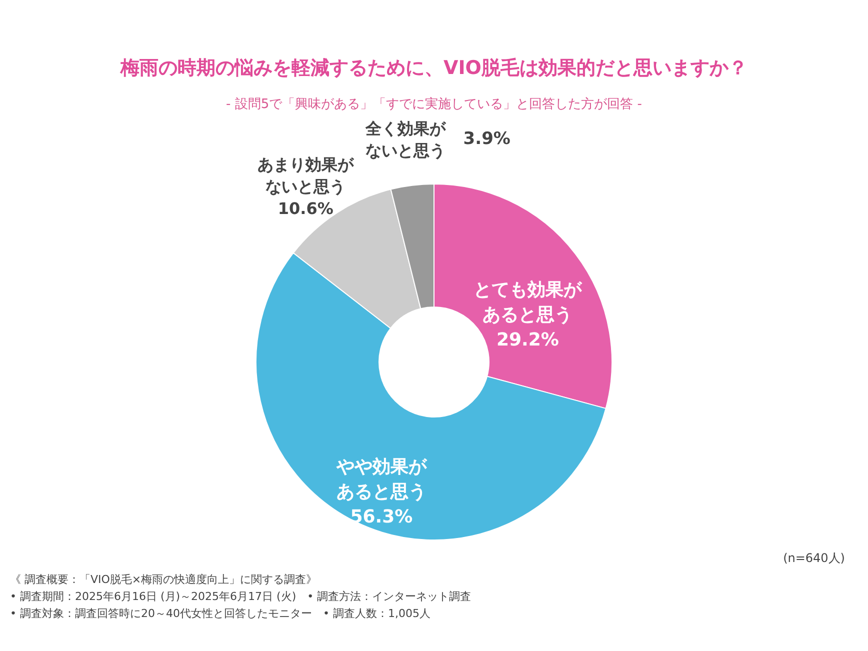  I want to click on text: • 調査対象：調査回答時に20～40代女性と回答したモニター • 調査人数：1,005人, so click(220, 613).